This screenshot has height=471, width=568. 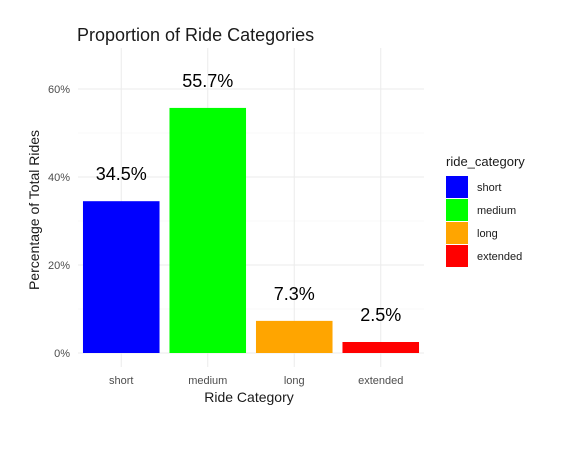 I want to click on legend-label-extended: extended, so click(x=499, y=257).